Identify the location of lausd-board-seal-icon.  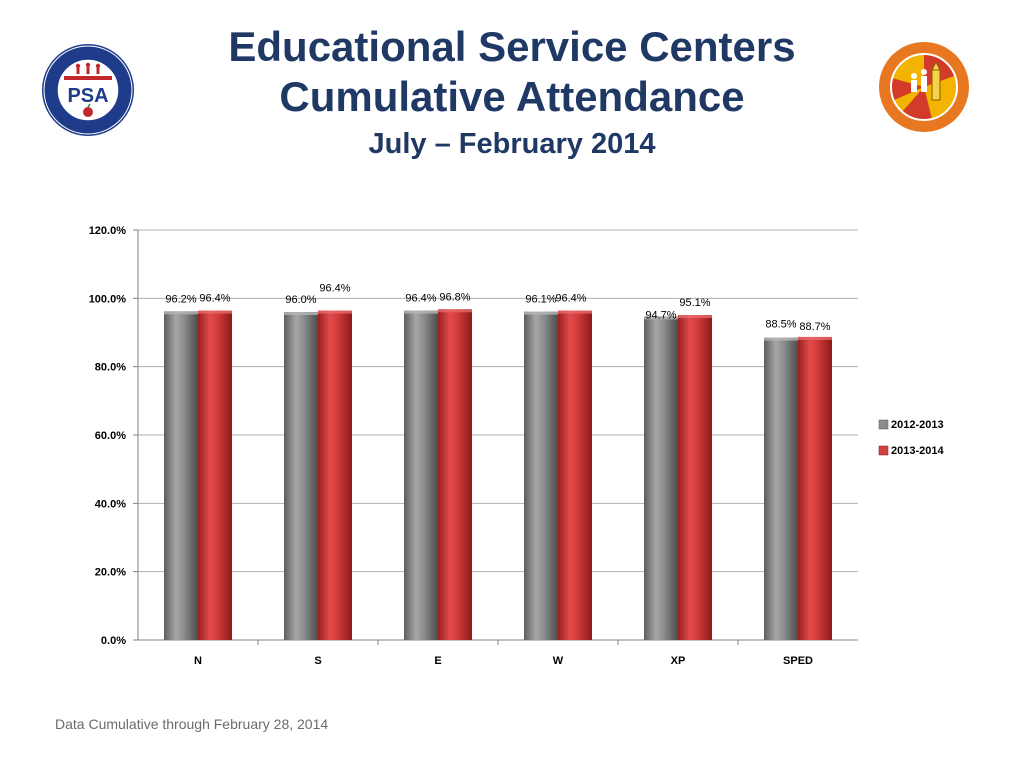
(924, 87).